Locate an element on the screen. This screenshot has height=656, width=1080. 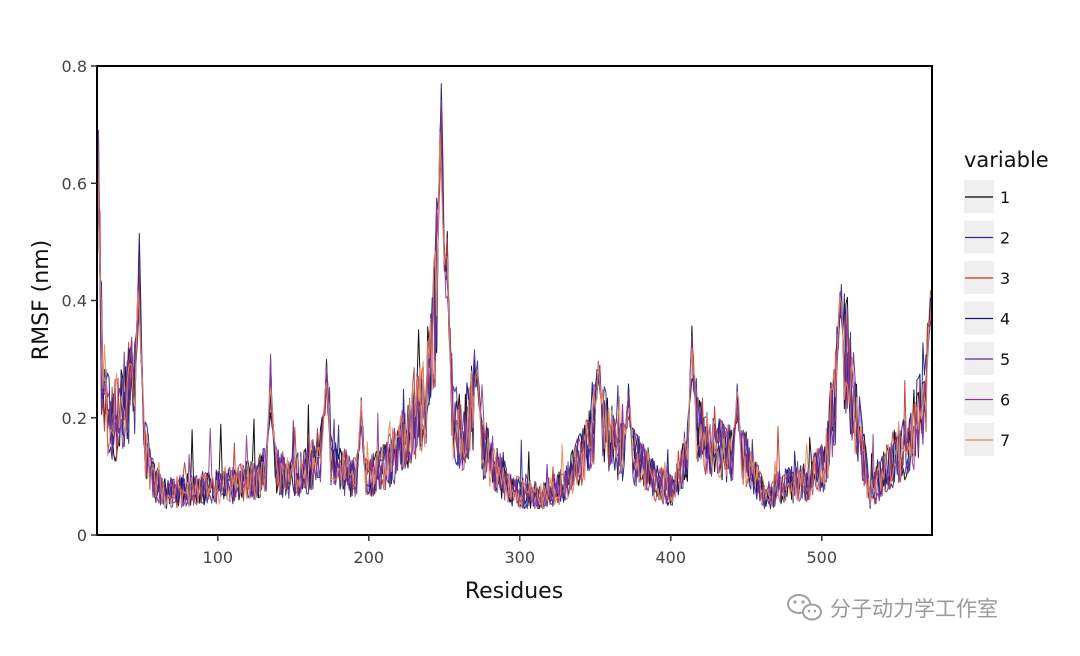
x-axis-title: Residues is located at coordinates (514, 591).